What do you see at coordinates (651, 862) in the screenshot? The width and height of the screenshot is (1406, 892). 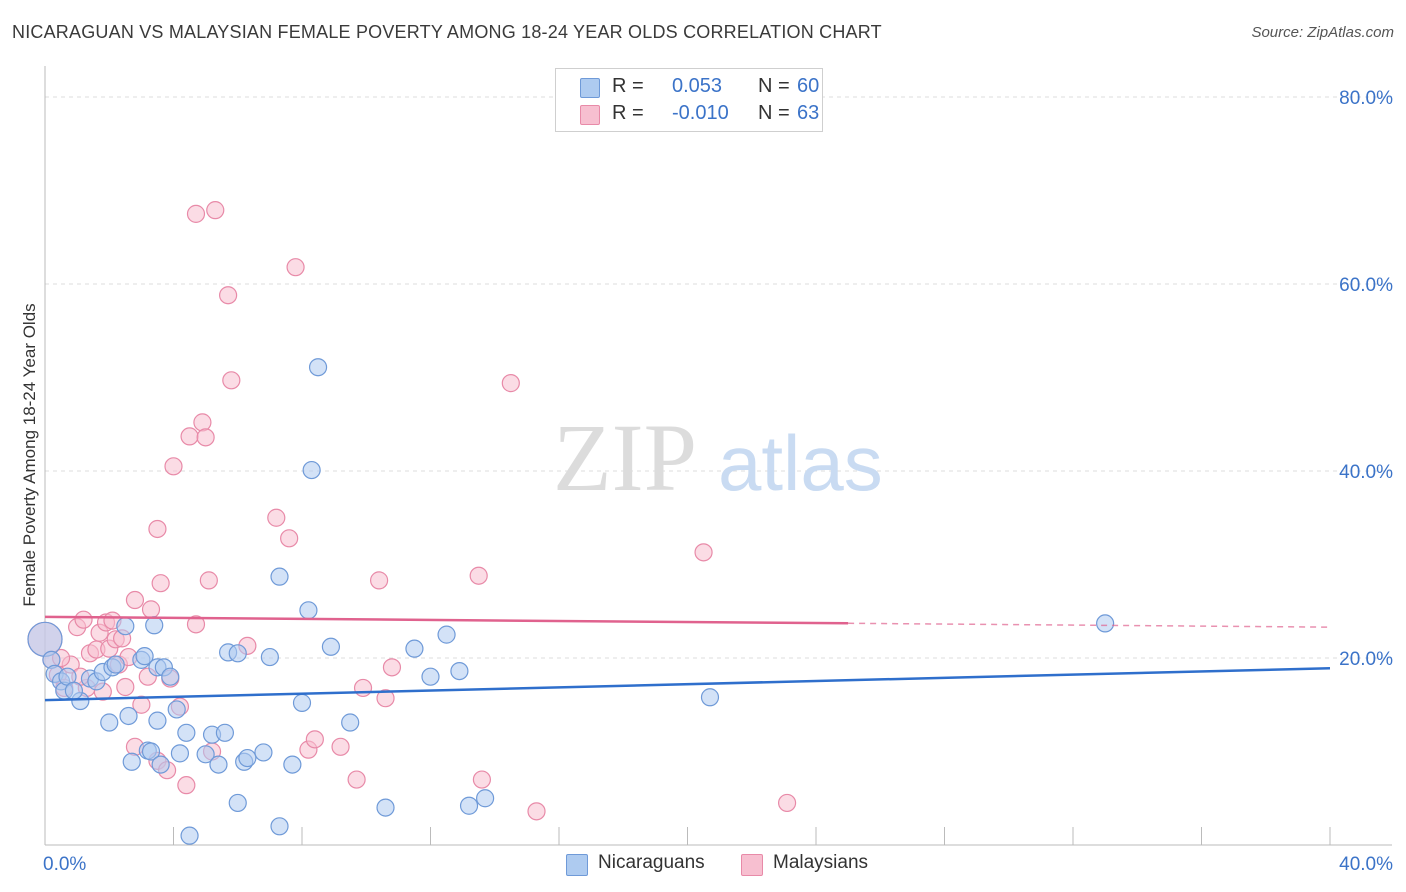 I see `bottom-legend-label: Nicaraguans` at bounding box center [651, 862].